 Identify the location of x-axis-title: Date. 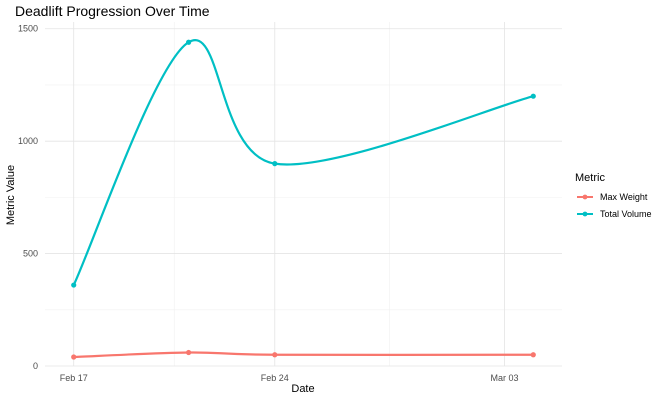
(302, 389).